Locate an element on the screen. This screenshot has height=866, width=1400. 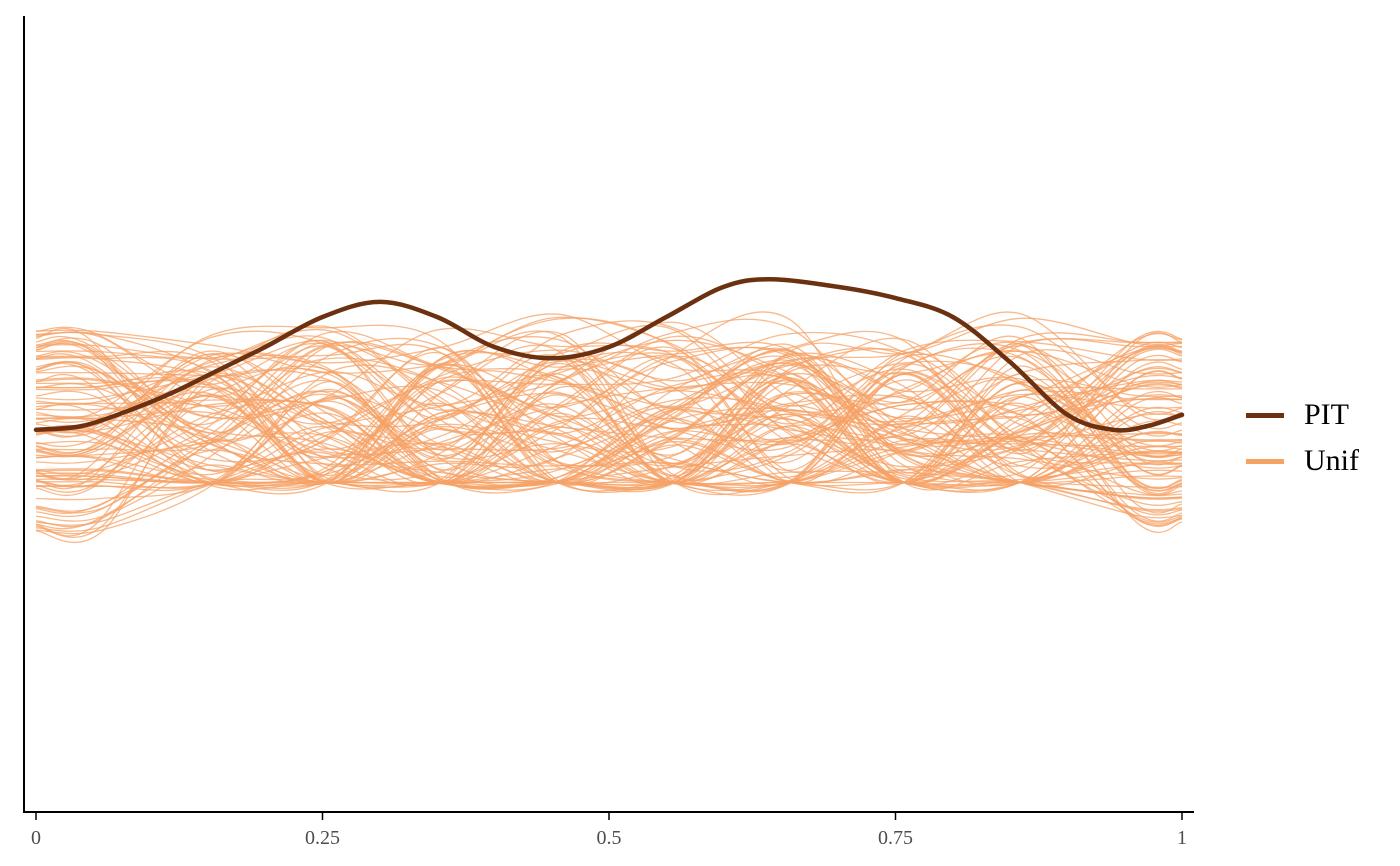
legend-key-unif is located at coordinates (1265, 461).